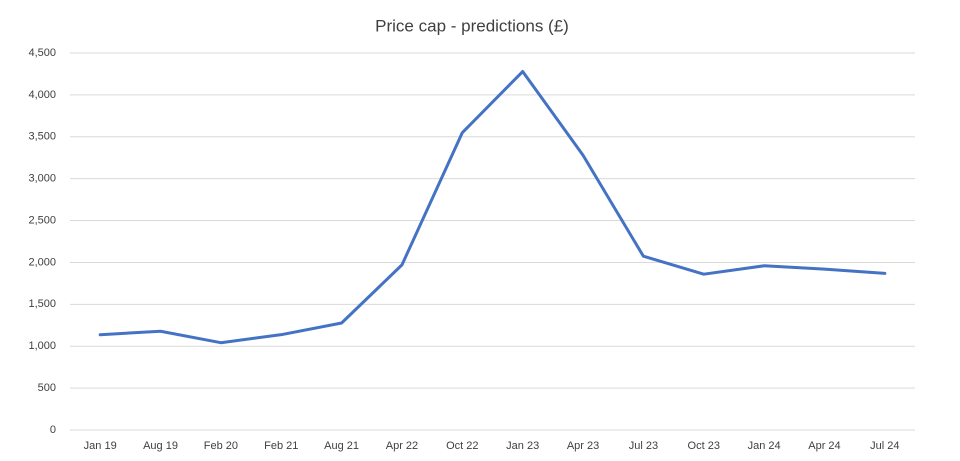 The height and width of the screenshot is (461, 960). I want to click on y-tick-label: 1,500, so click(42, 304).